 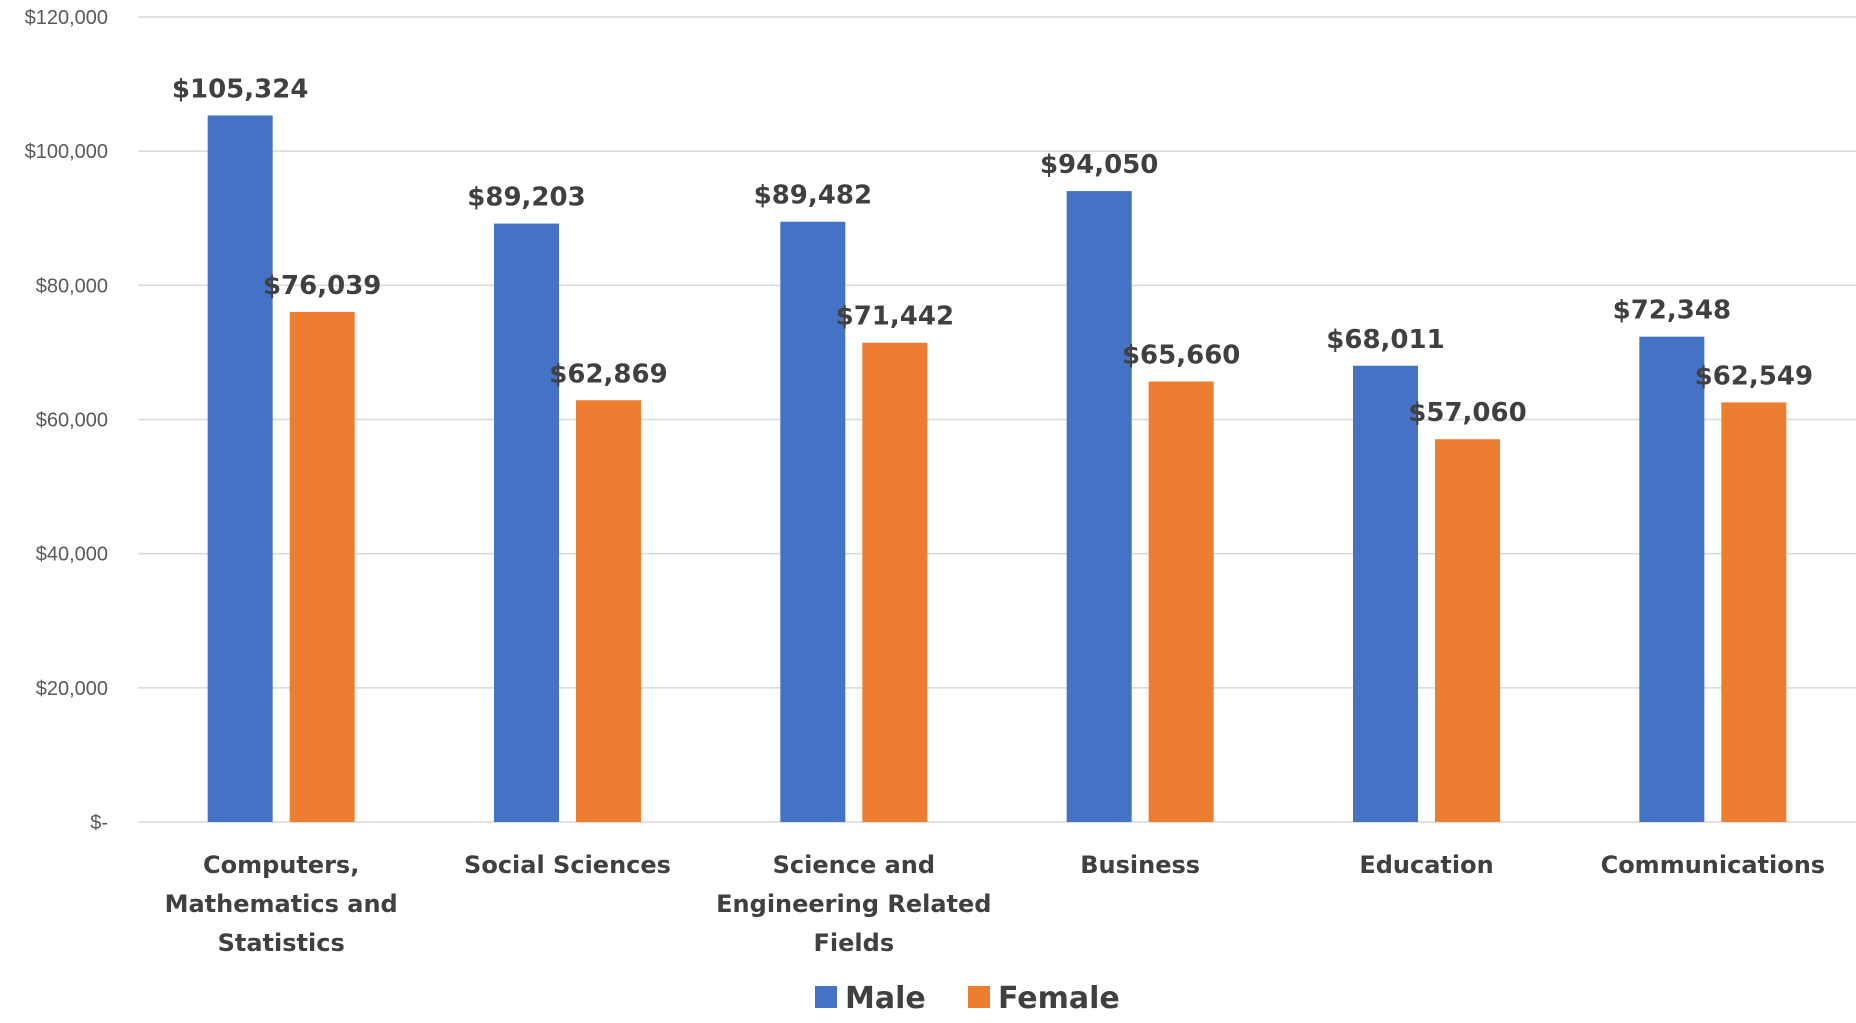 I want to click on y-tick-label: $40,000, so click(x=72, y=555).